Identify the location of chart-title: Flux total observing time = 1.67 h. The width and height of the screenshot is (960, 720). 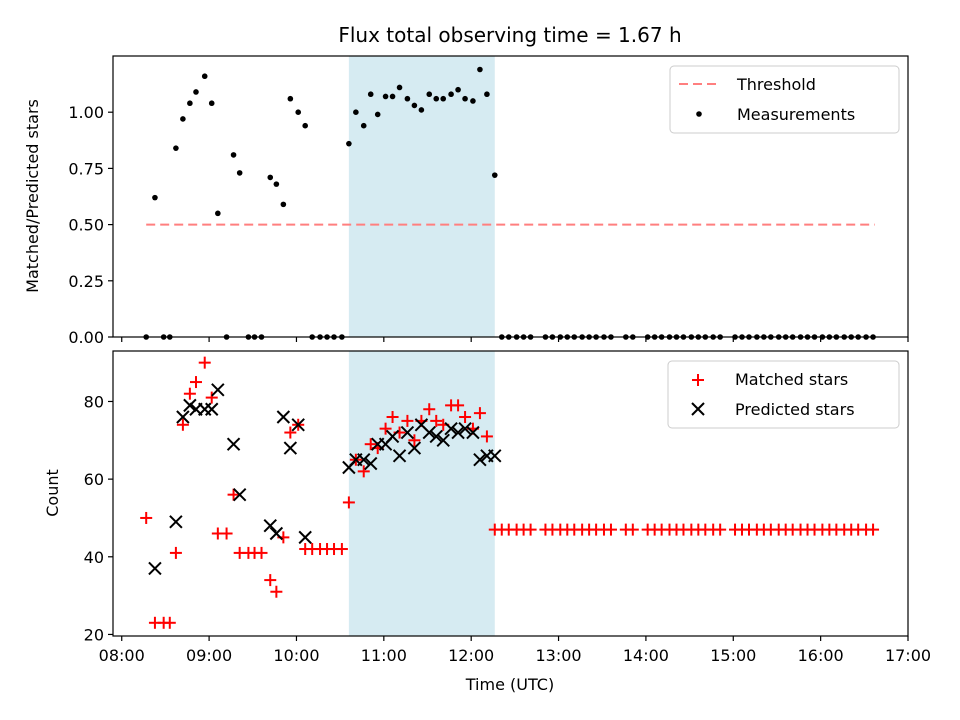
(509, 35).